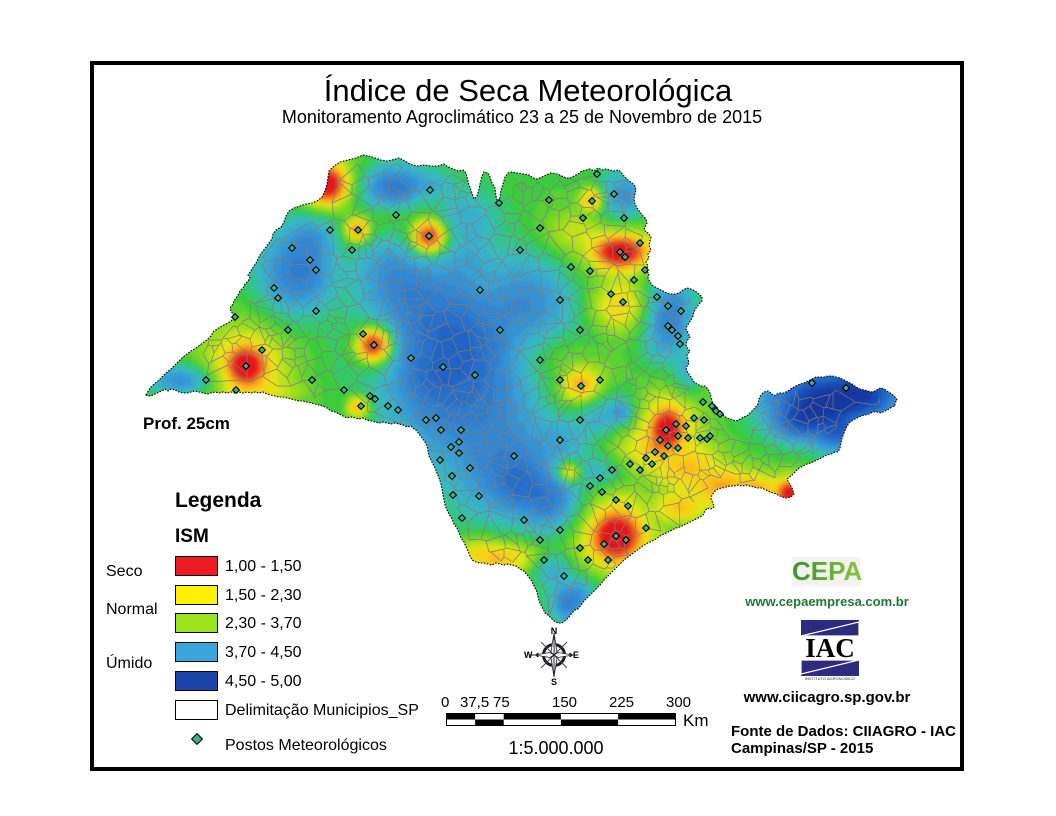 The image size is (1056, 816). I want to click on svg-text: IAC, so click(830, 648).